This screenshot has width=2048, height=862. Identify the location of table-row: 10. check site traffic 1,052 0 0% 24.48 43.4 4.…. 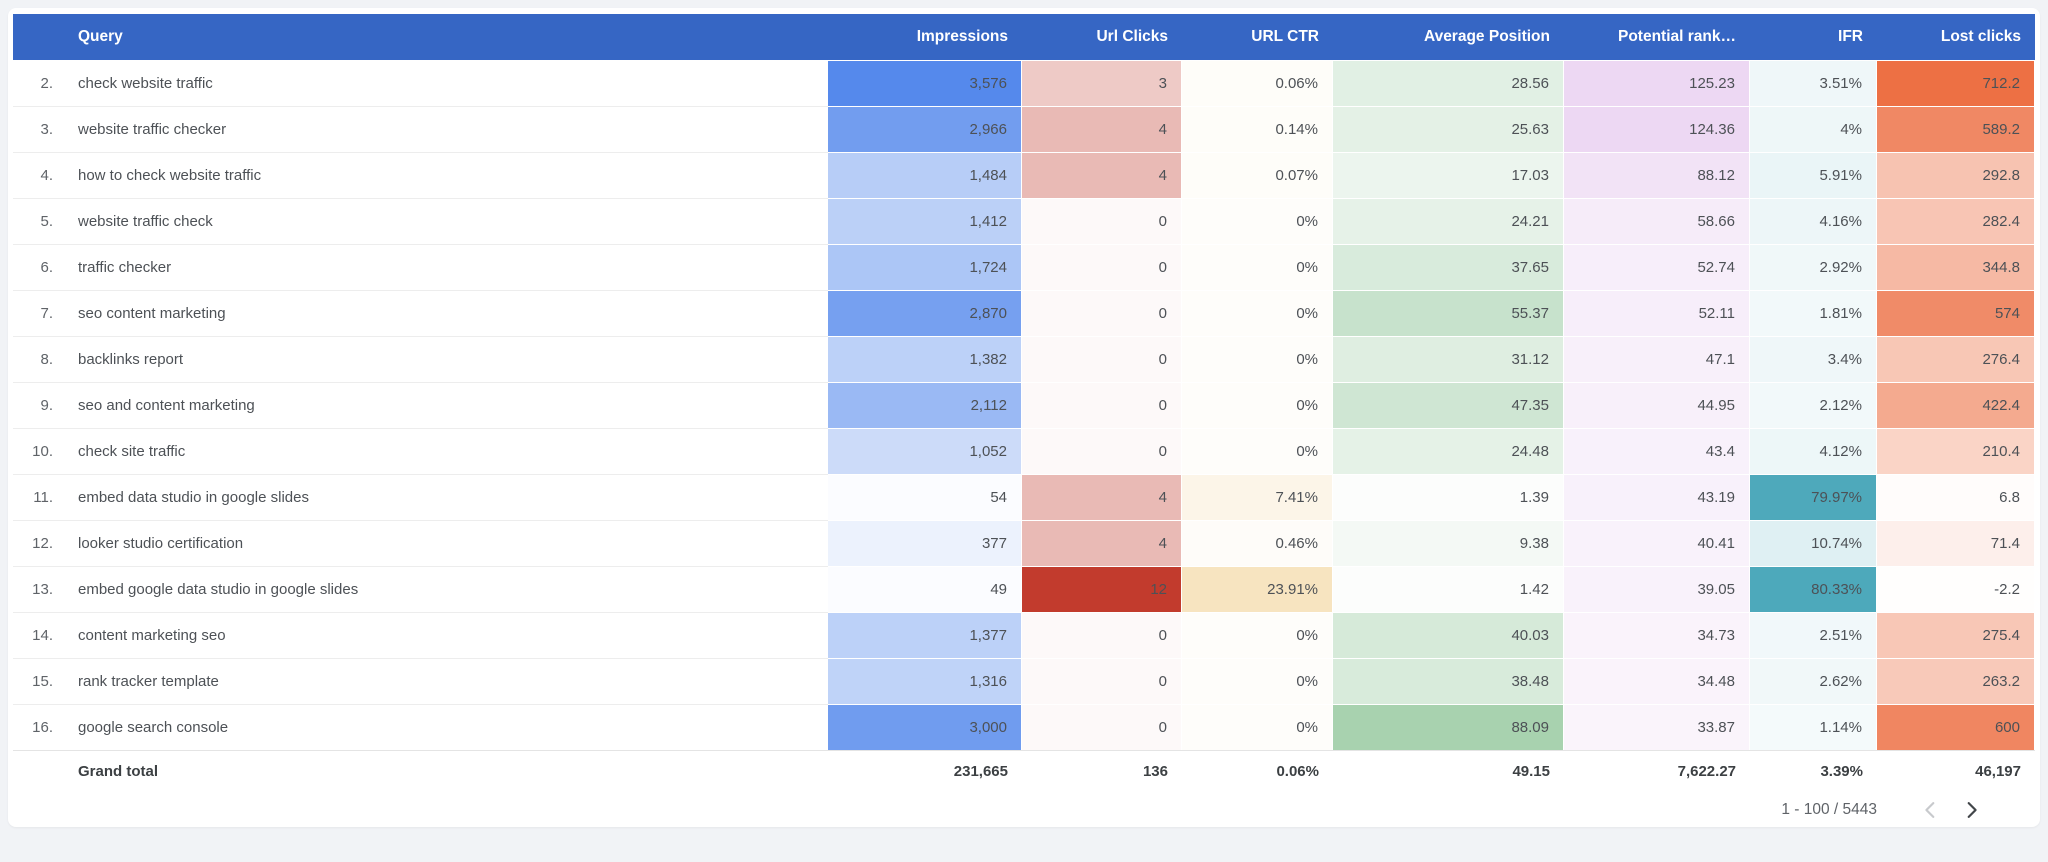
(1024, 451).